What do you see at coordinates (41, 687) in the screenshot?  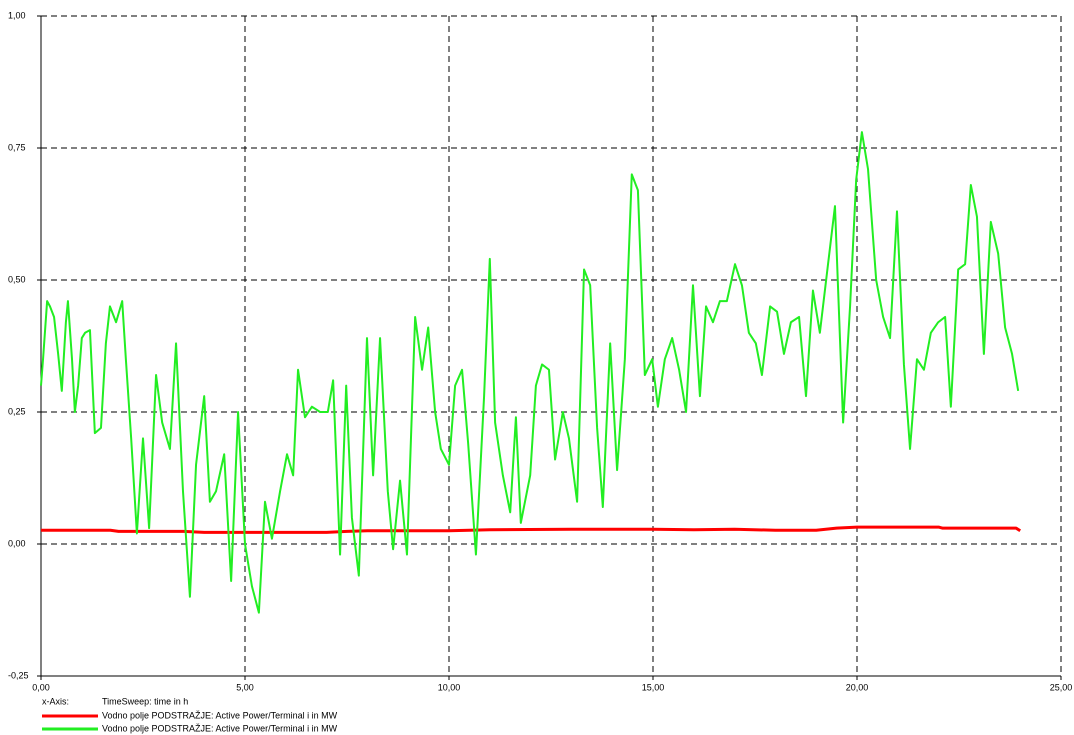 I see `x-tick-label: 0,00` at bounding box center [41, 687].